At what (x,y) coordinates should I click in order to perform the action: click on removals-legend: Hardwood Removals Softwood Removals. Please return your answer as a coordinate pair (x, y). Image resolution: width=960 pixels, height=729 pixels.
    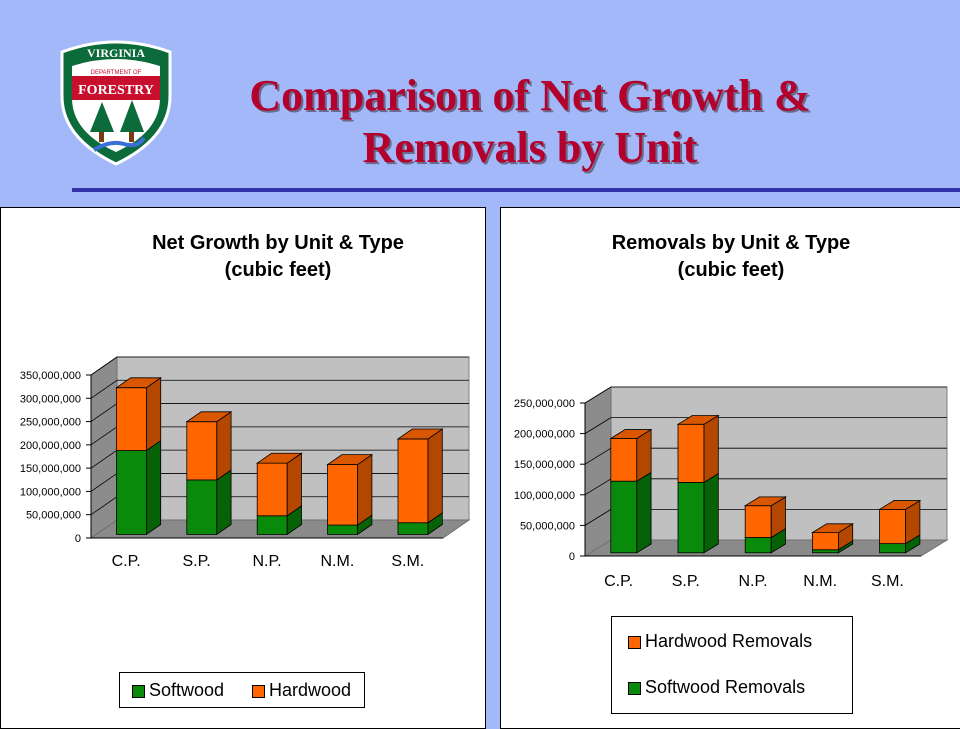
    Looking at the image, I should click on (732, 665).